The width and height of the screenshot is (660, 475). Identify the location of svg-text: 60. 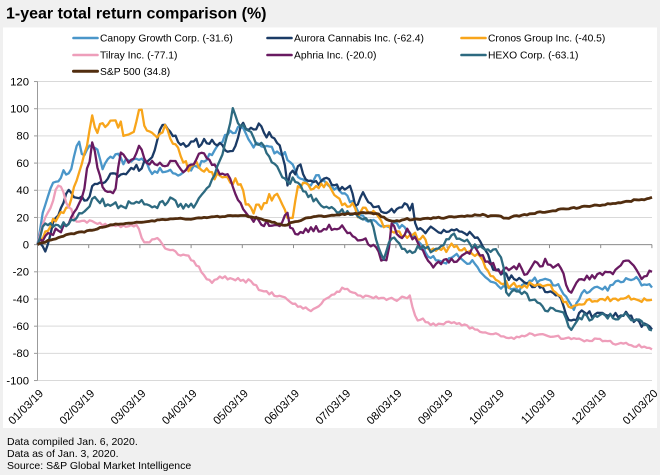
(22, 164).